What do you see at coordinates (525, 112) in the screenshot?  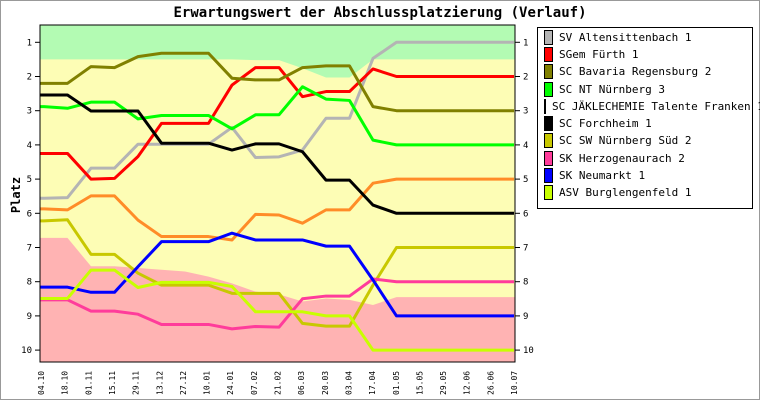 I see `y-tick-label-right: 3` at bounding box center [525, 112].